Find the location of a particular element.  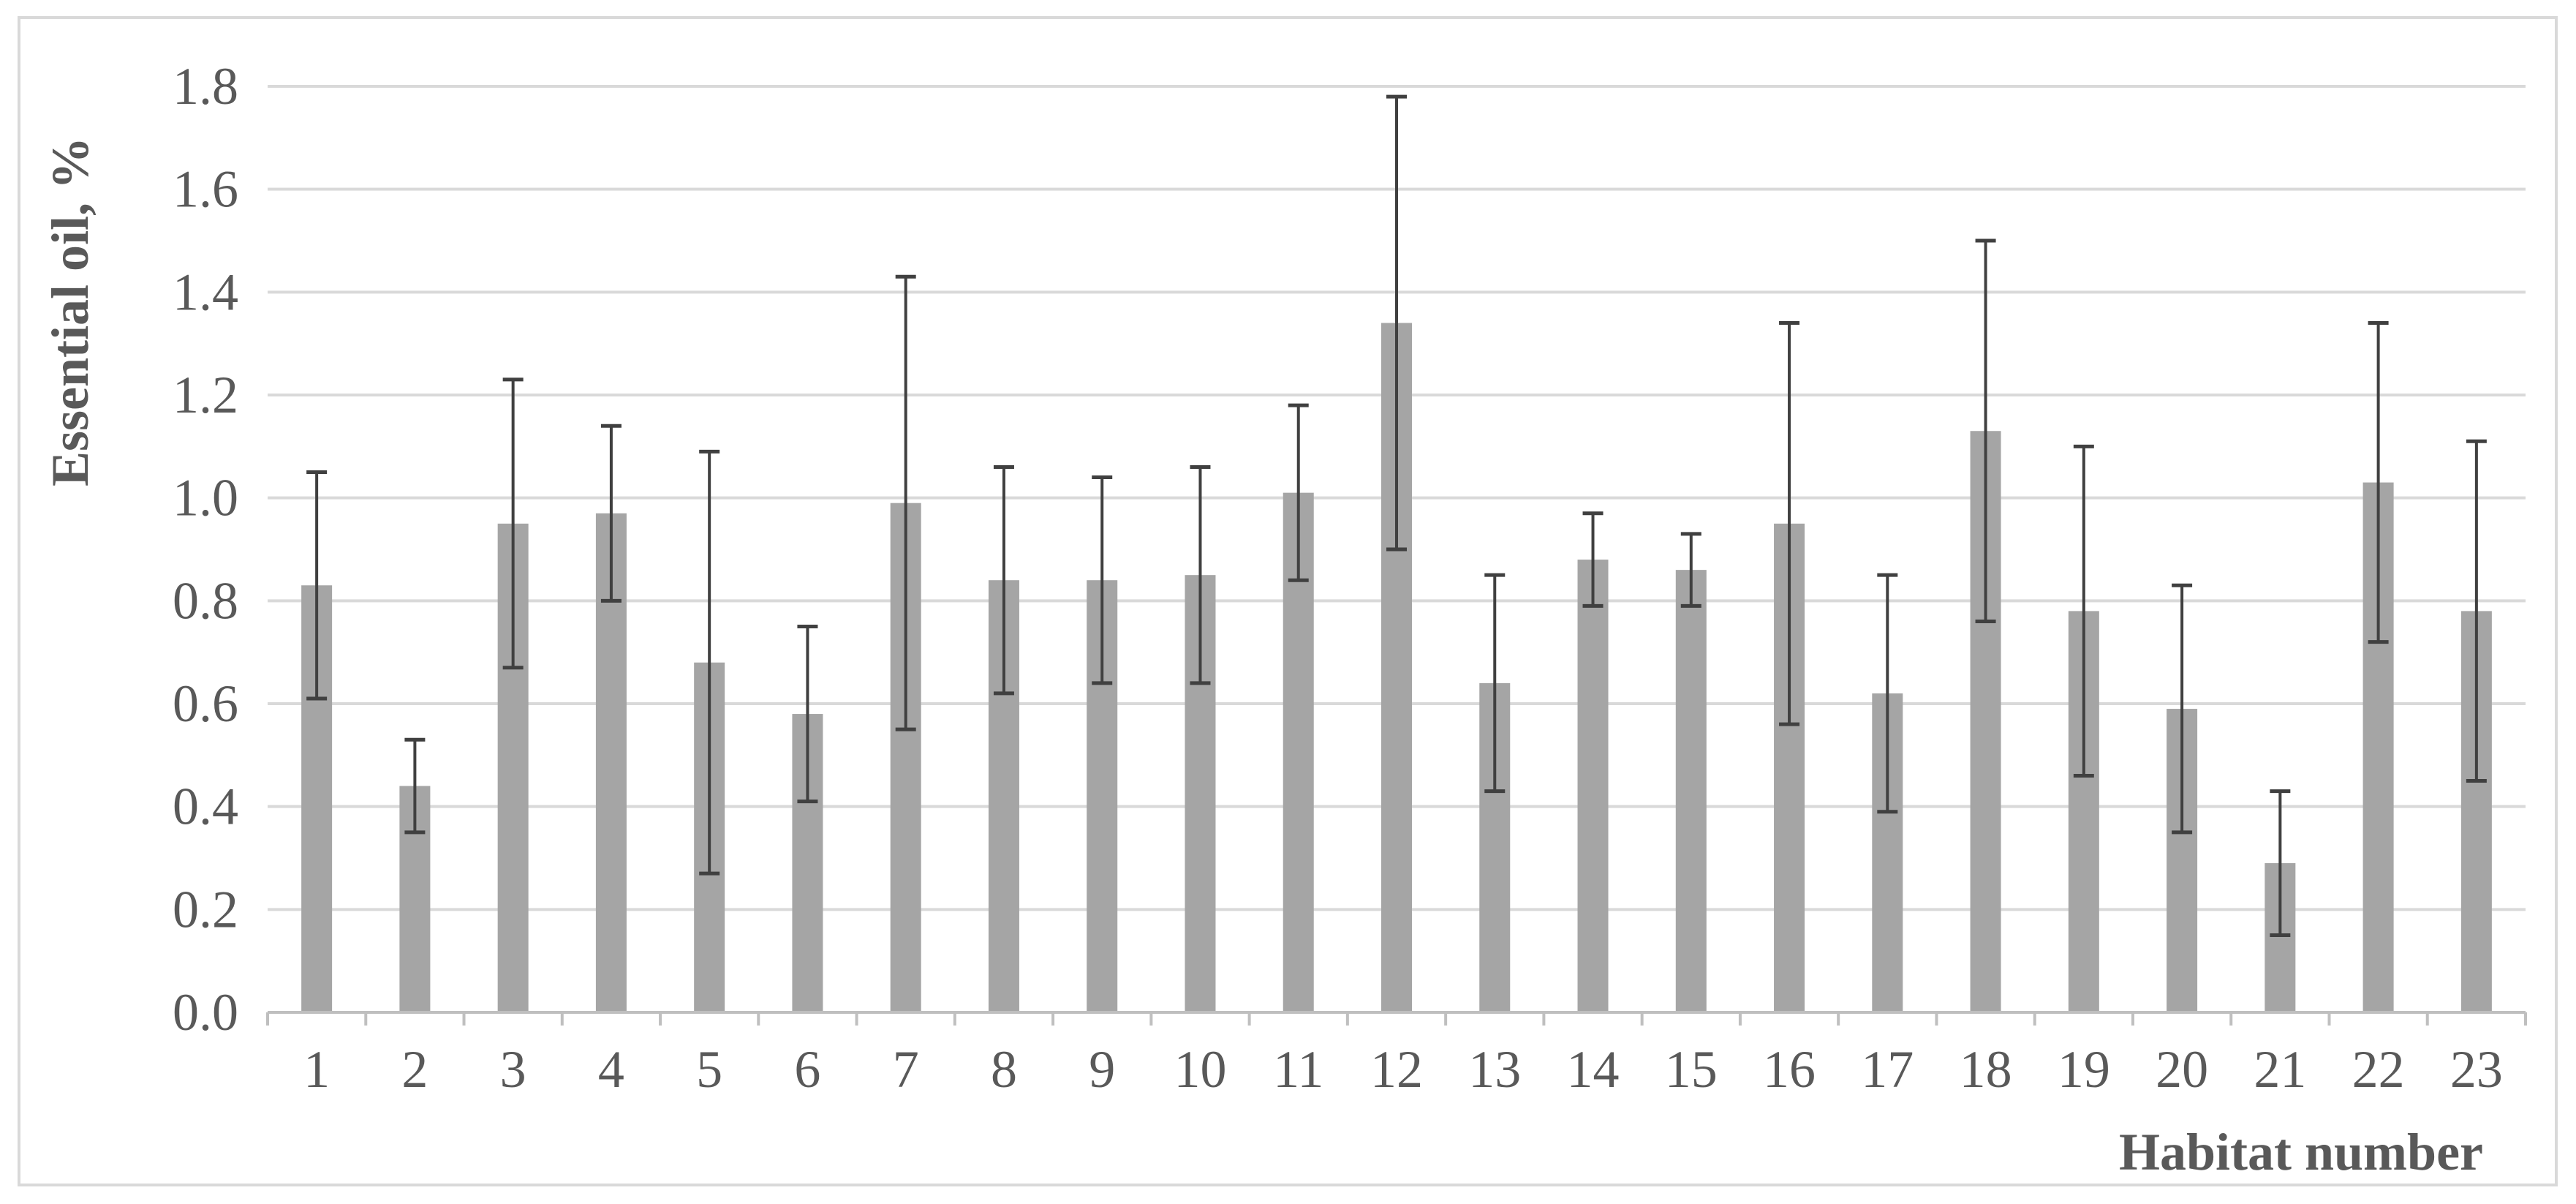

y-tick-label: 0.6 is located at coordinates (205, 703).